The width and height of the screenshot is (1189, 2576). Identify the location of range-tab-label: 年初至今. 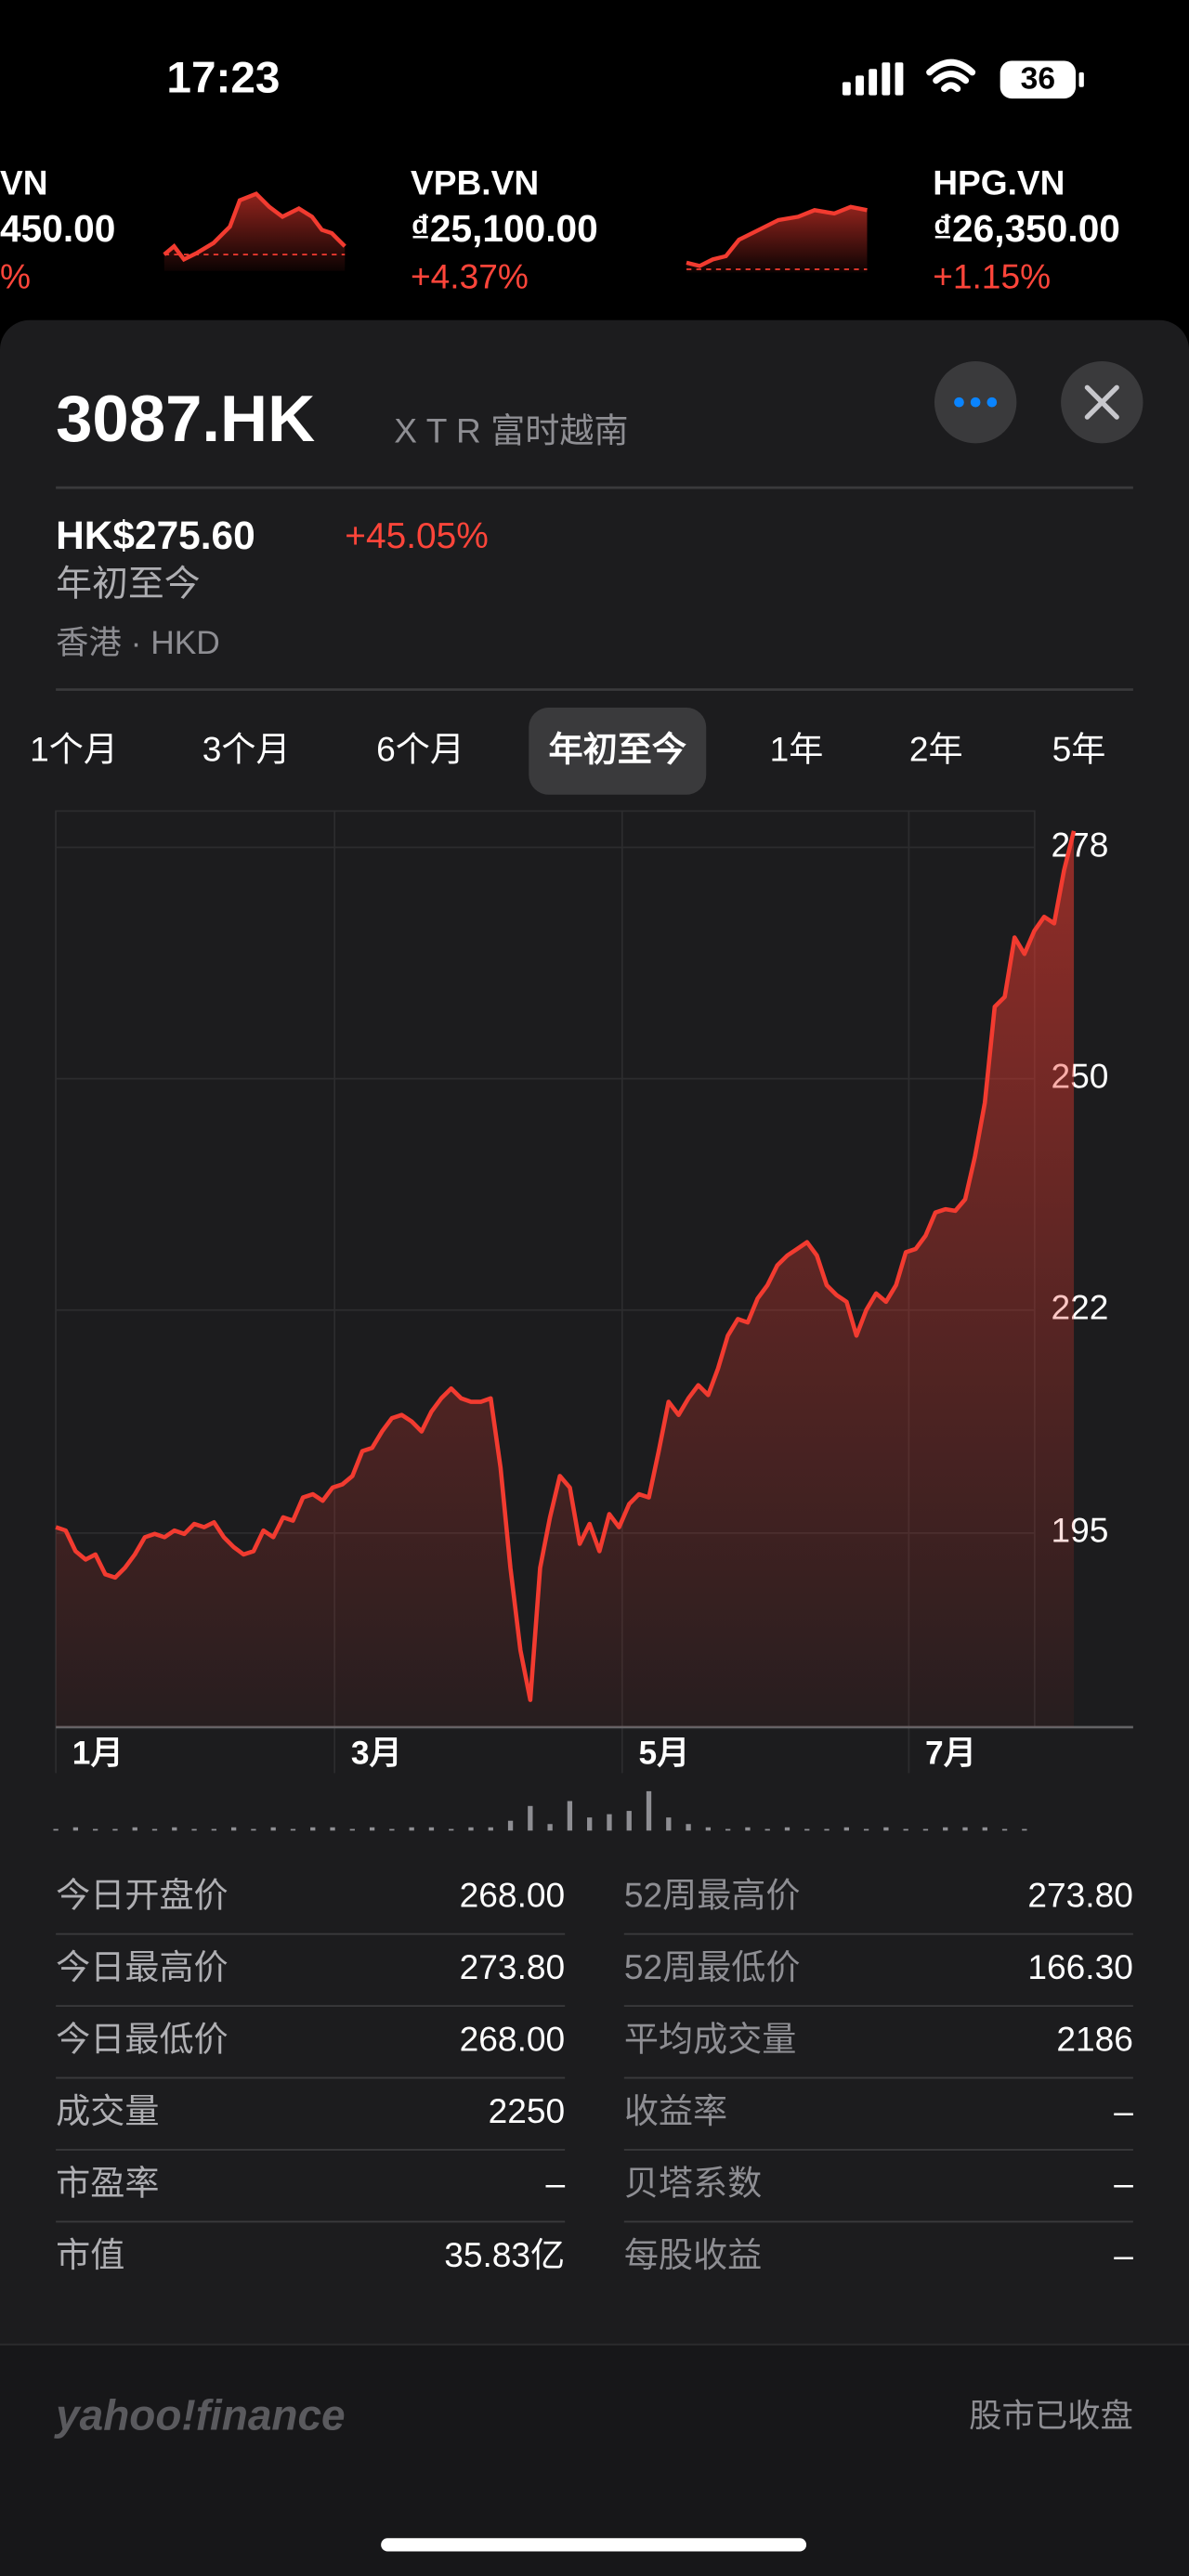
(617, 749).